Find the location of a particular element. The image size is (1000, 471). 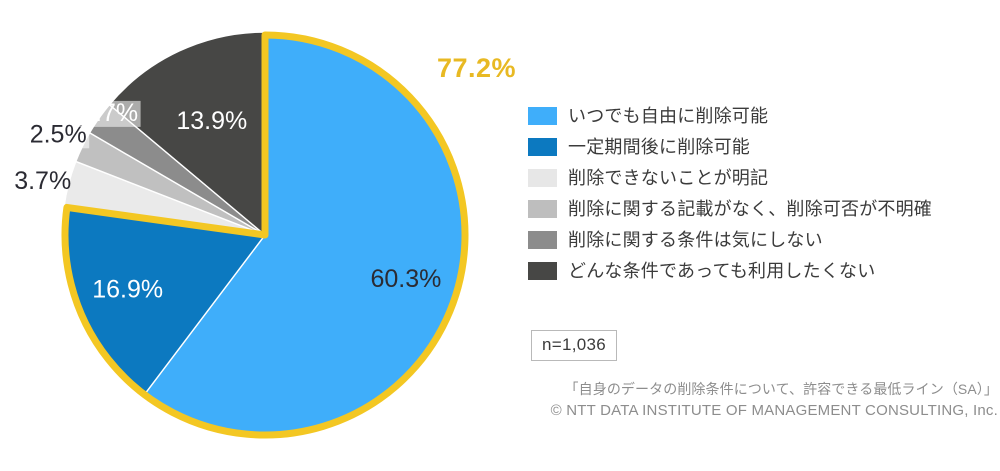

legend-item-label: 削除に関する条件は気にしない is located at coordinates (695, 239).